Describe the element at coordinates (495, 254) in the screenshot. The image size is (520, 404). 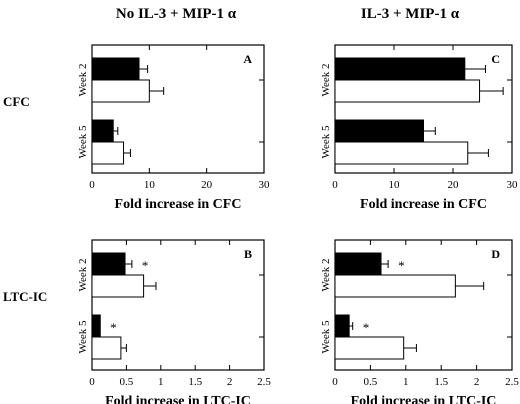
I see `panel-letter-d: D` at that location.